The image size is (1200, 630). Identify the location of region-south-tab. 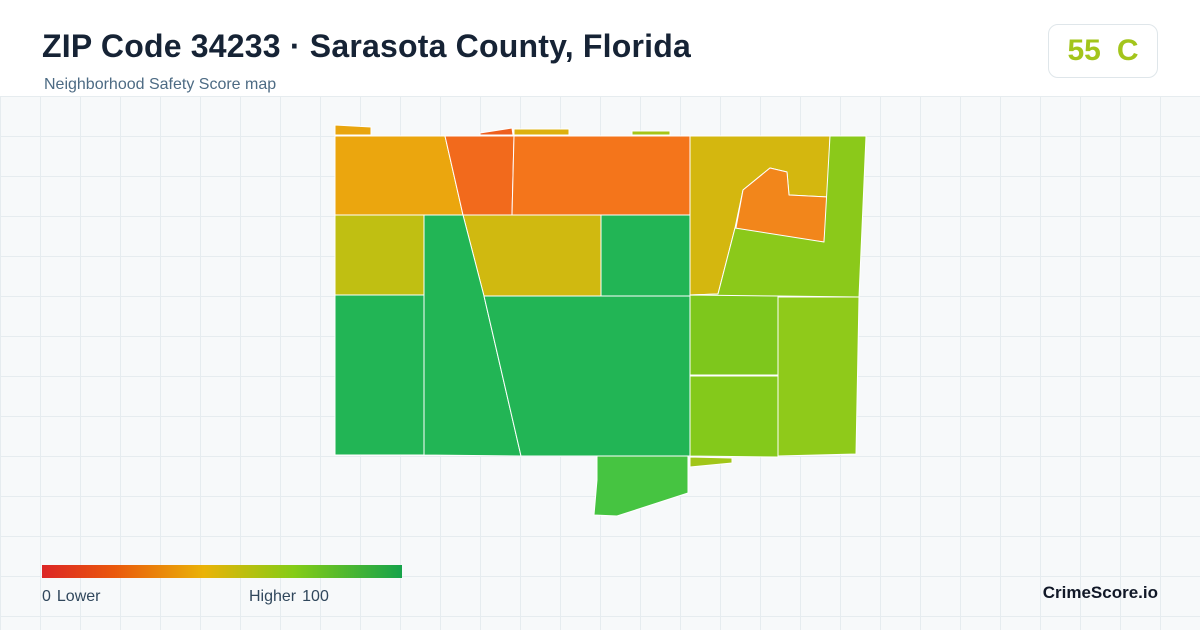
(641, 486).